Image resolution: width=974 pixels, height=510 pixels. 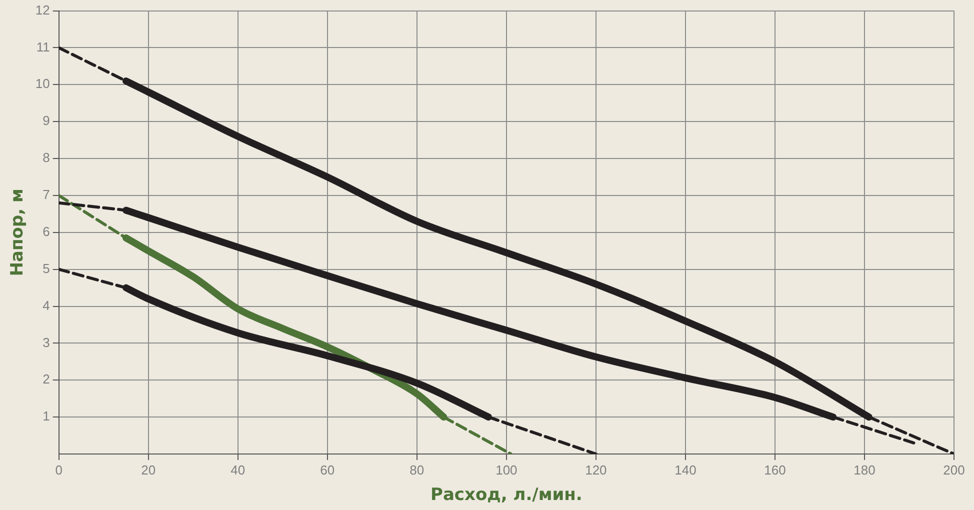 I want to click on y-tick-label: 7, so click(x=46, y=194).